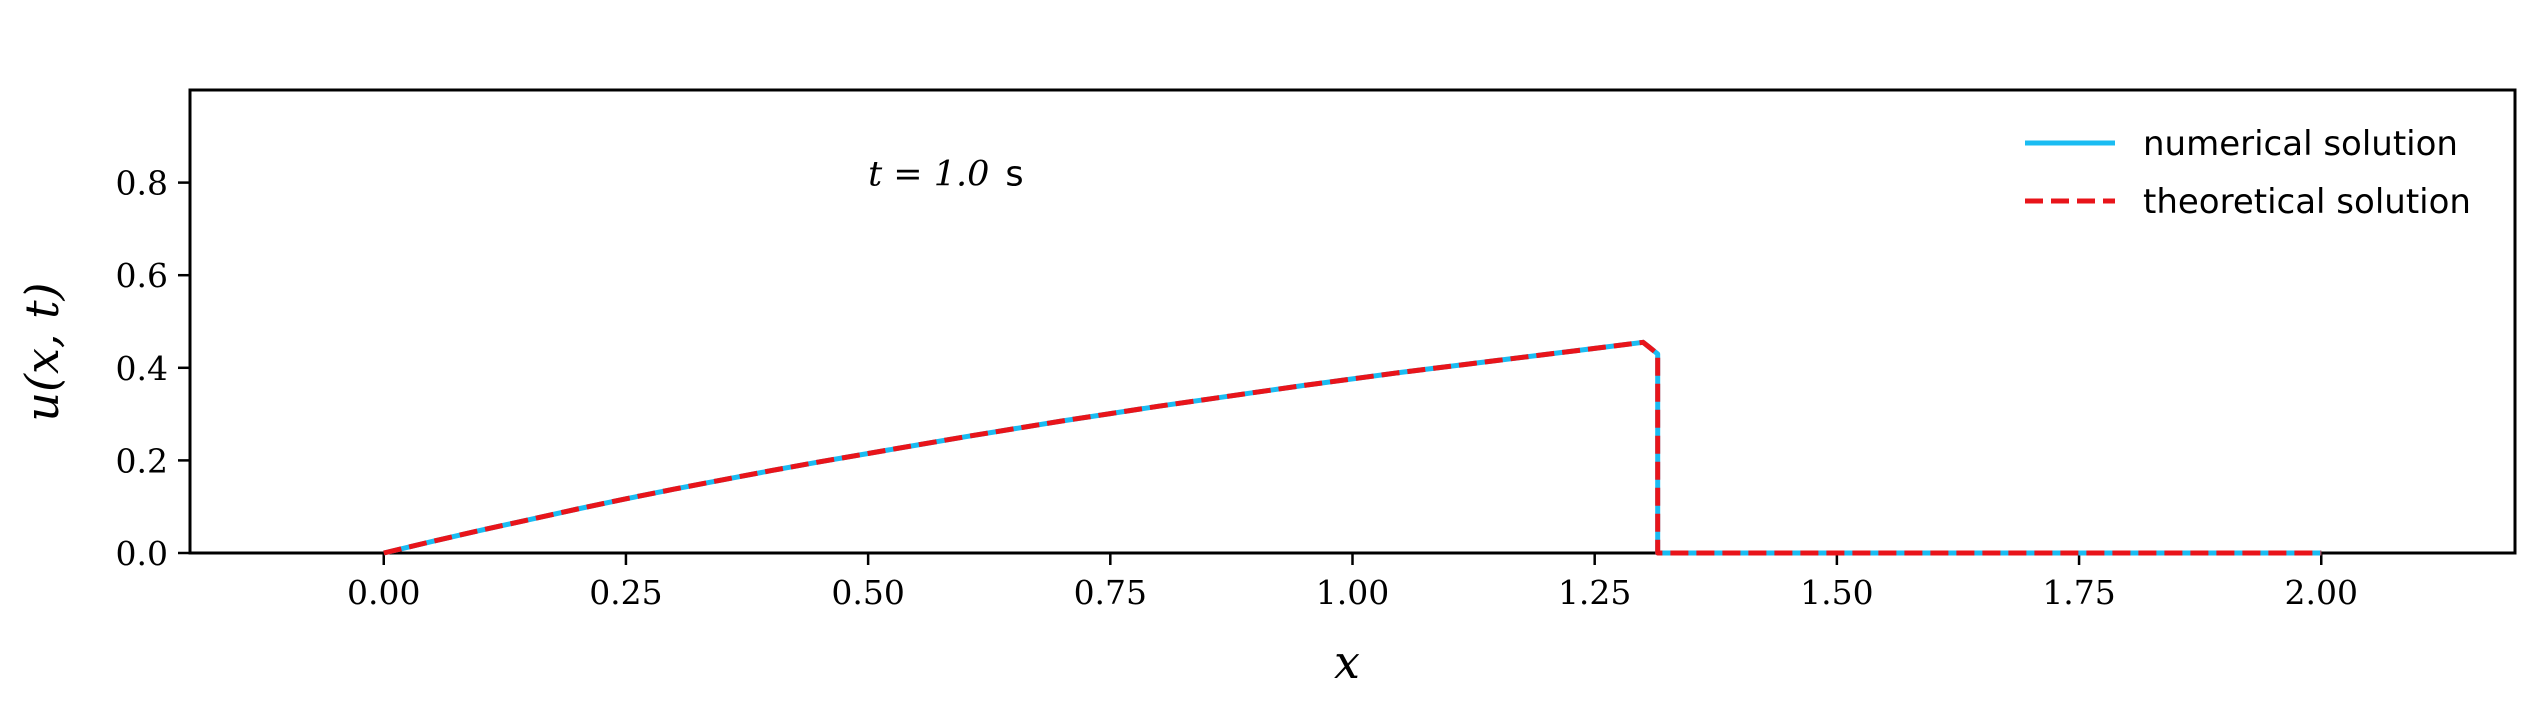 The width and height of the screenshot is (2541, 715). What do you see at coordinates (383, 592) in the screenshot?
I see `x-tick-label: 0.00` at bounding box center [383, 592].